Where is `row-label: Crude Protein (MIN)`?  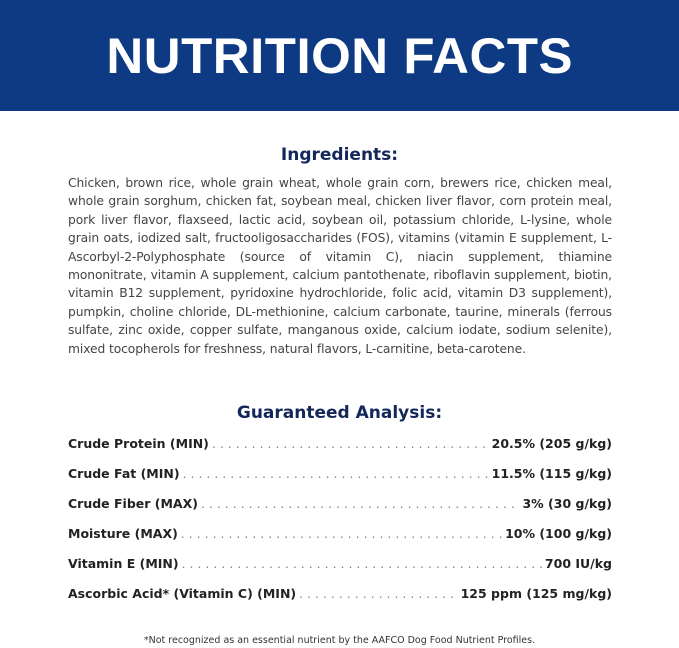
row-label: Crude Protein (MIN) is located at coordinates (138, 443).